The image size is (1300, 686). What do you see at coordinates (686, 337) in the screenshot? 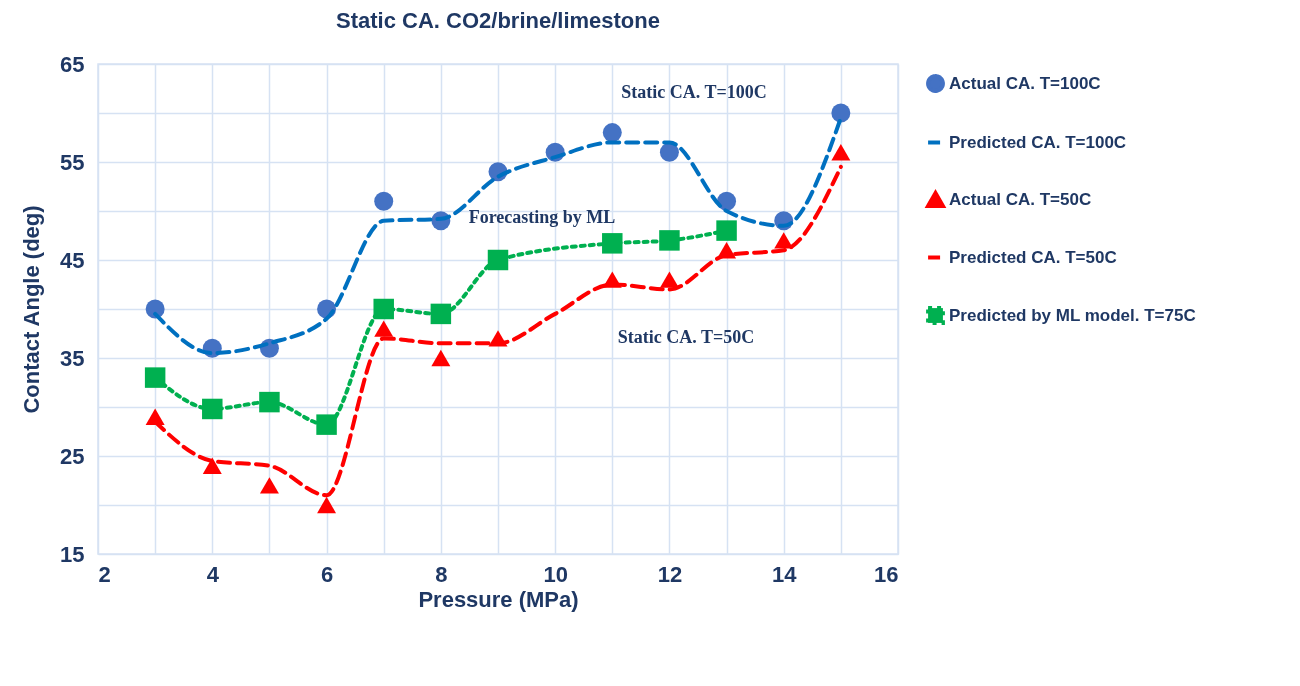
I see `annotation: Static CA. T=50C` at bounding box center [686, 337].